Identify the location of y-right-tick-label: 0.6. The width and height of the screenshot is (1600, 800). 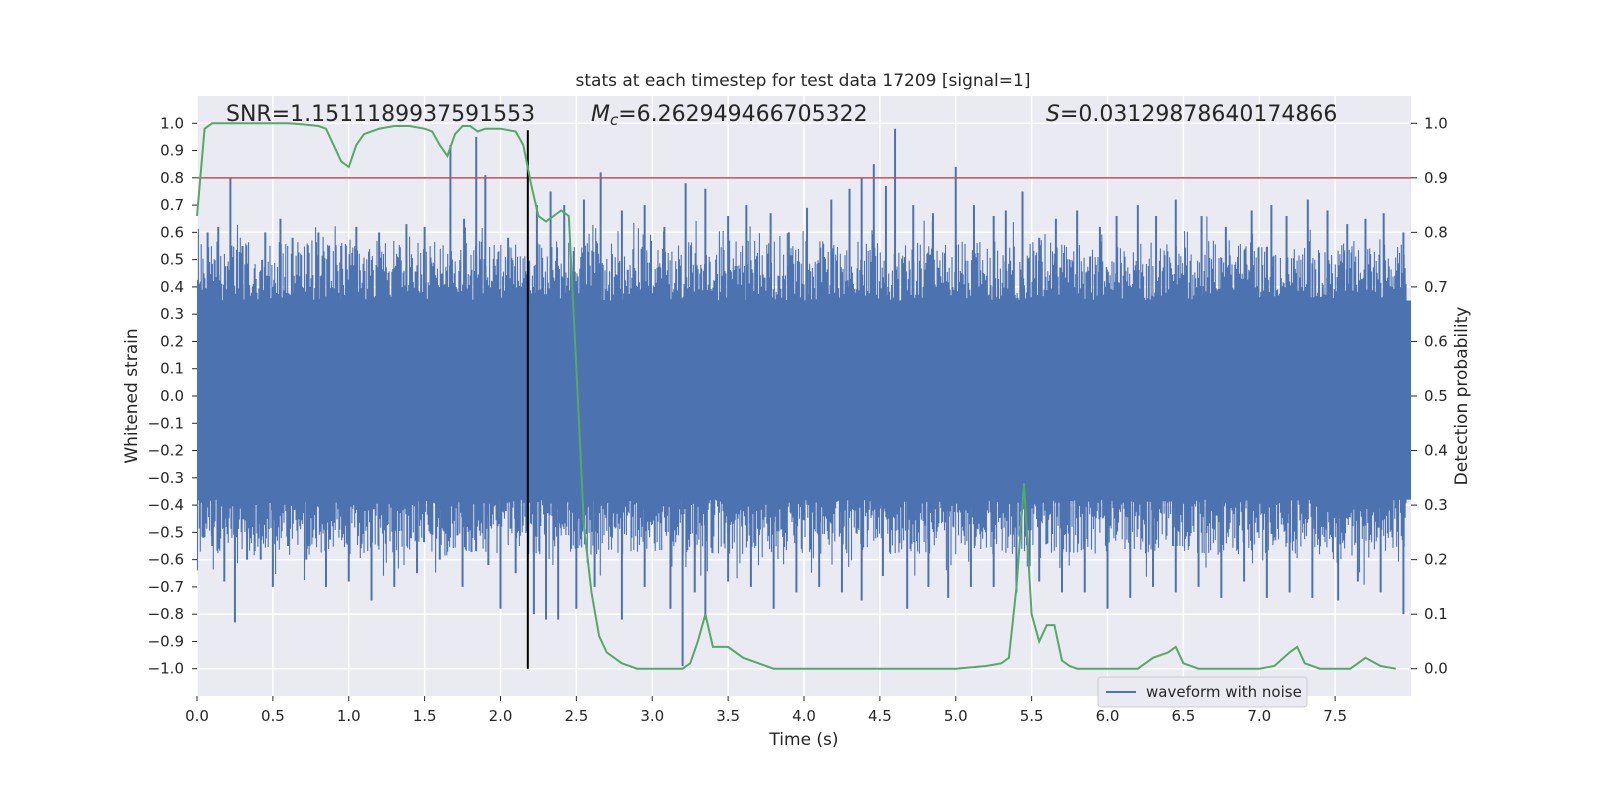
(1436, 341).